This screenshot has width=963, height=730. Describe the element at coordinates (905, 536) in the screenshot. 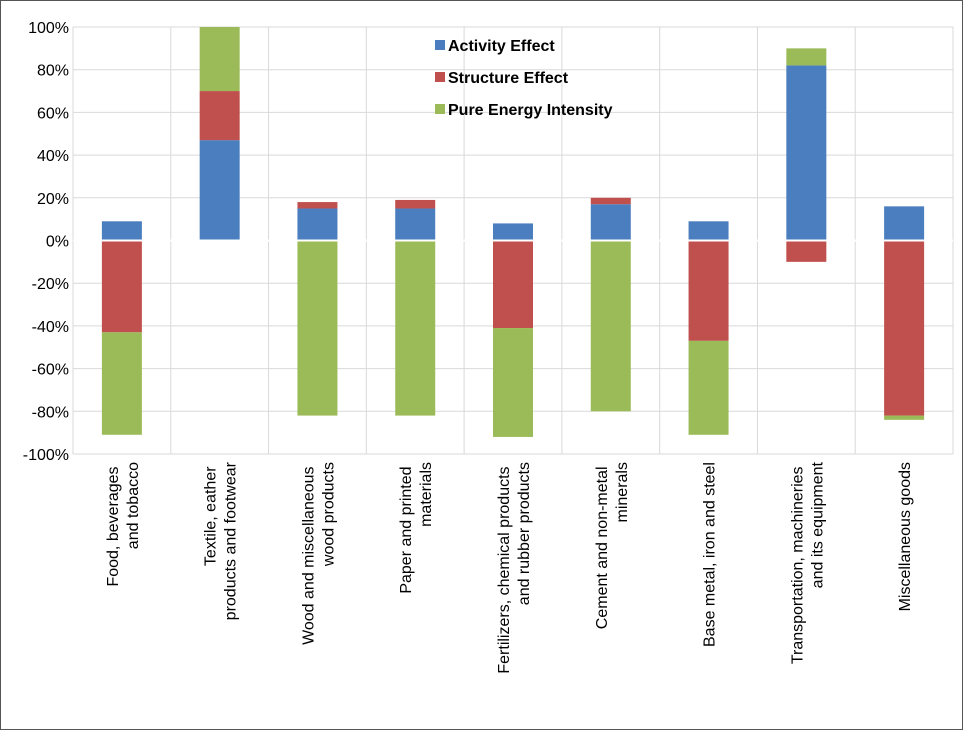

I see `x-tick-label: Miscellaneous goods` at that location.